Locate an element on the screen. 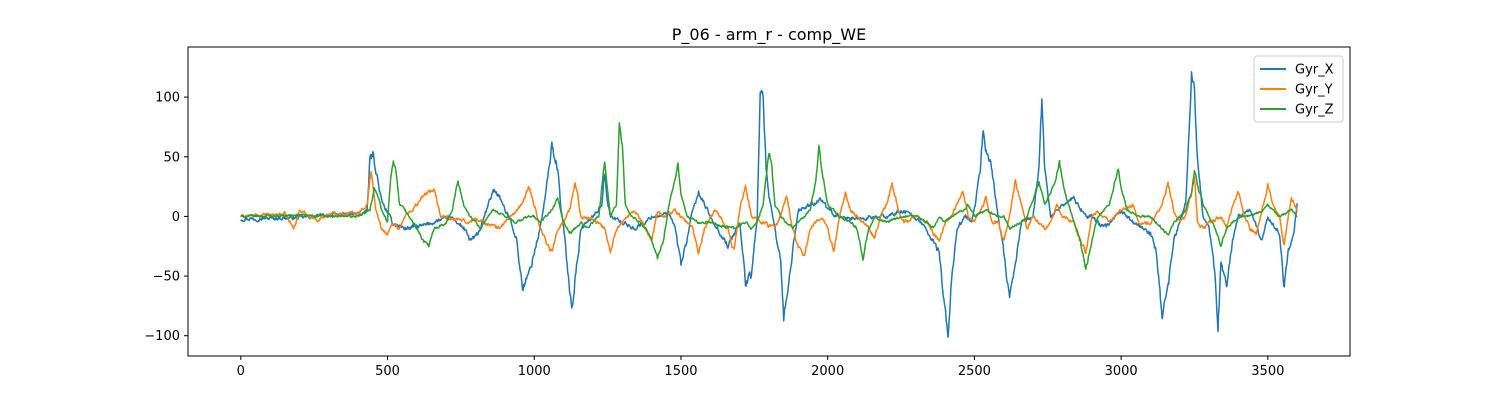  y-tick-label: 100 is located at coordinates (167, 98).